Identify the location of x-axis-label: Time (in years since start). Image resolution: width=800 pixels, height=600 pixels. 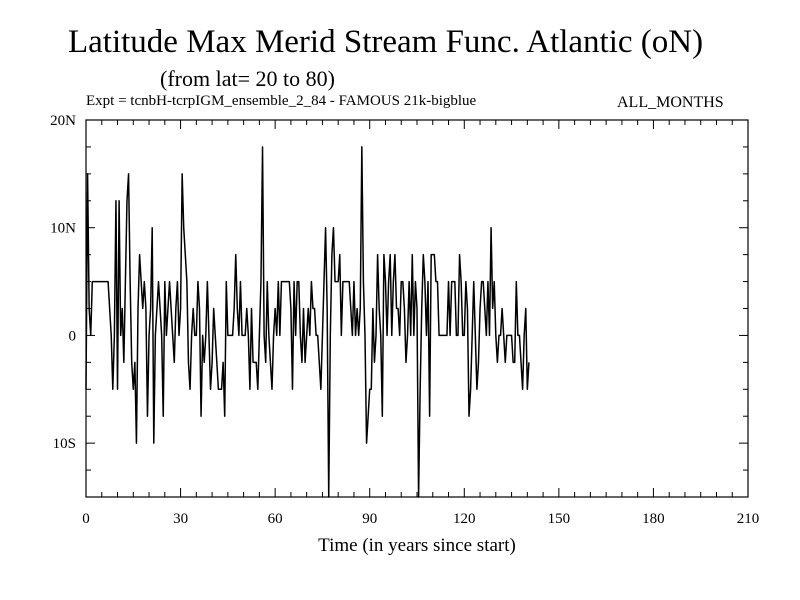
(417, 545).